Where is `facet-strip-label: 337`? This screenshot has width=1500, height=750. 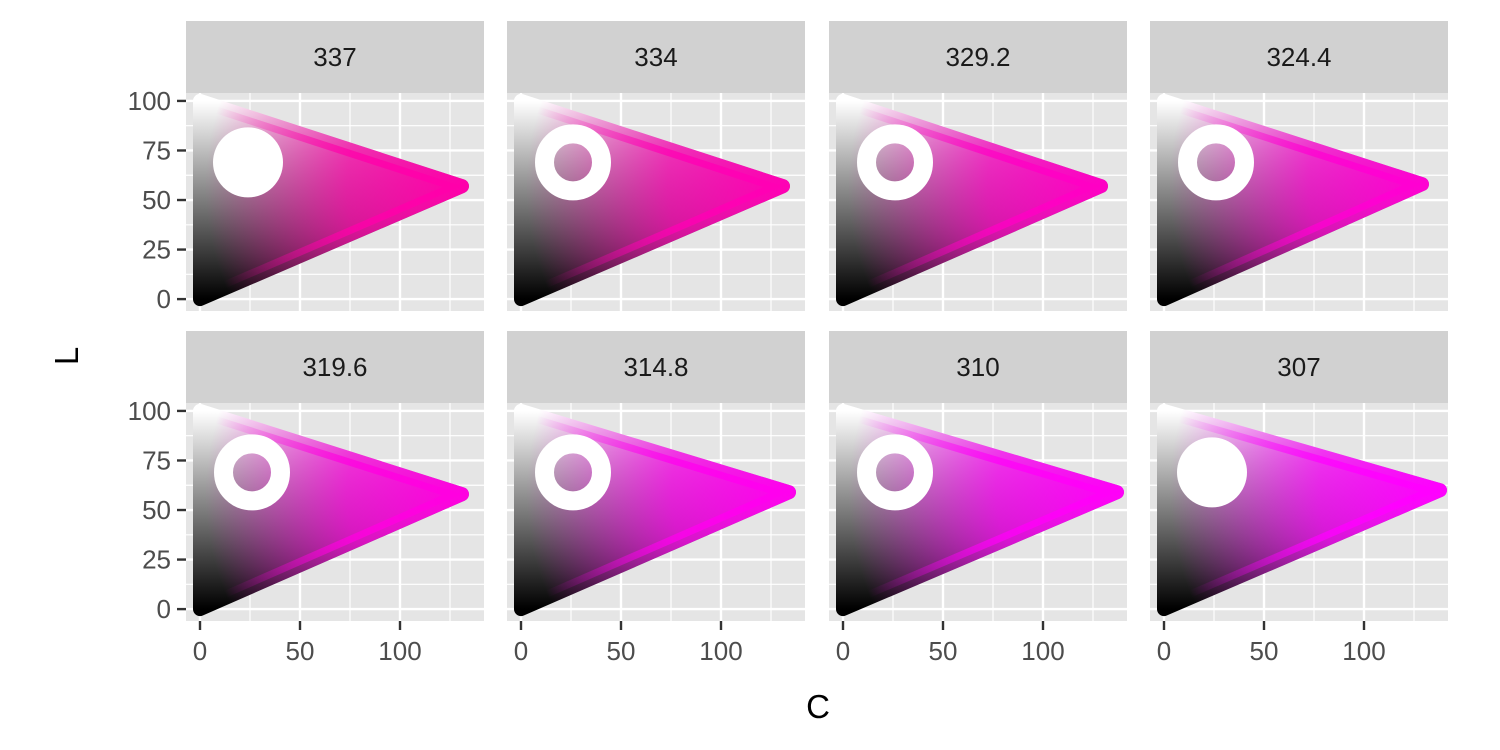 facet-strip-label: 337 is located at coordinates (334, 57).